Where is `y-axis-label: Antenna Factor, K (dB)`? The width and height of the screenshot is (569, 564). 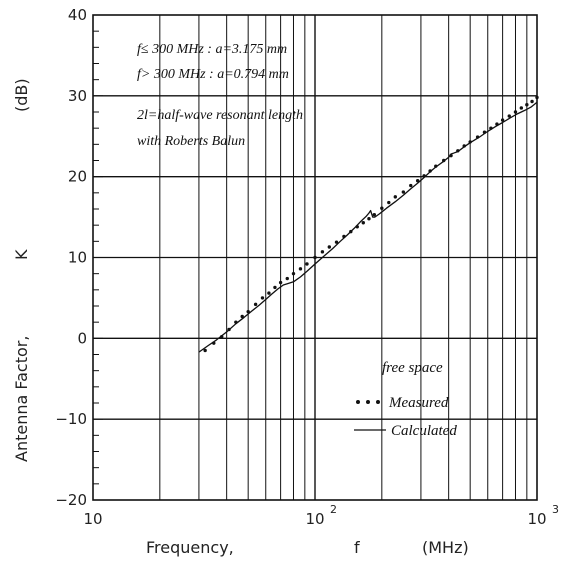
y-axis-label: Antenna Factor, K (dB) is located at coordinates (21, 270).